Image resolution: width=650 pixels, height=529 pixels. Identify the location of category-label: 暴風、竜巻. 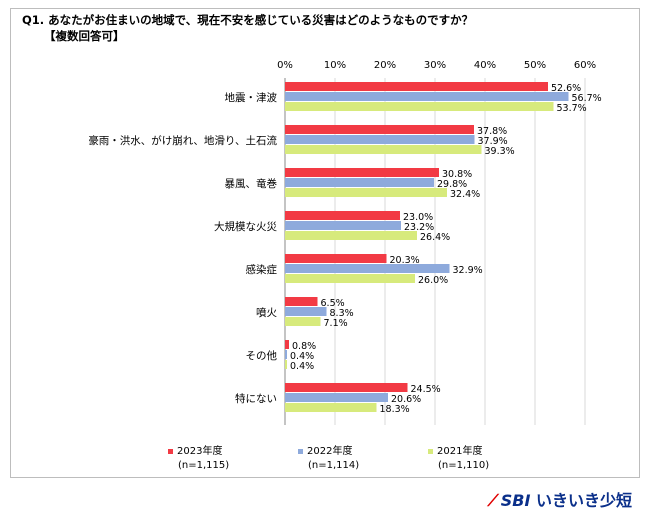
(251, 183).